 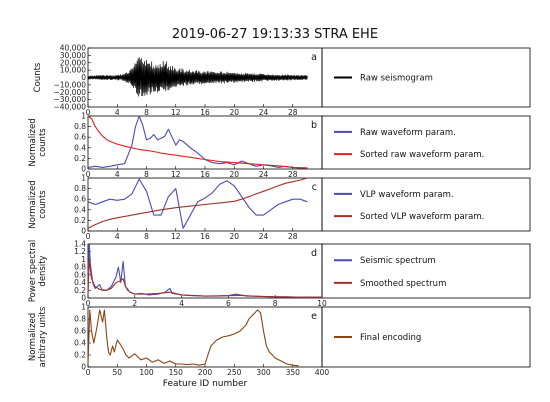 I want to click on x-tick-label: 400, so click(x=322, y=372).